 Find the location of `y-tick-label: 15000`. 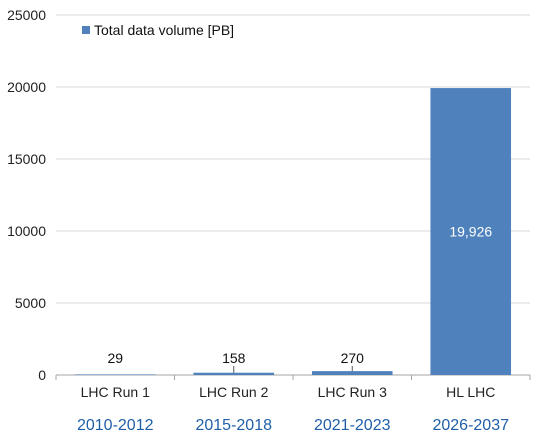

y-tick-label: 15000 is located at coordinates (26, 159).